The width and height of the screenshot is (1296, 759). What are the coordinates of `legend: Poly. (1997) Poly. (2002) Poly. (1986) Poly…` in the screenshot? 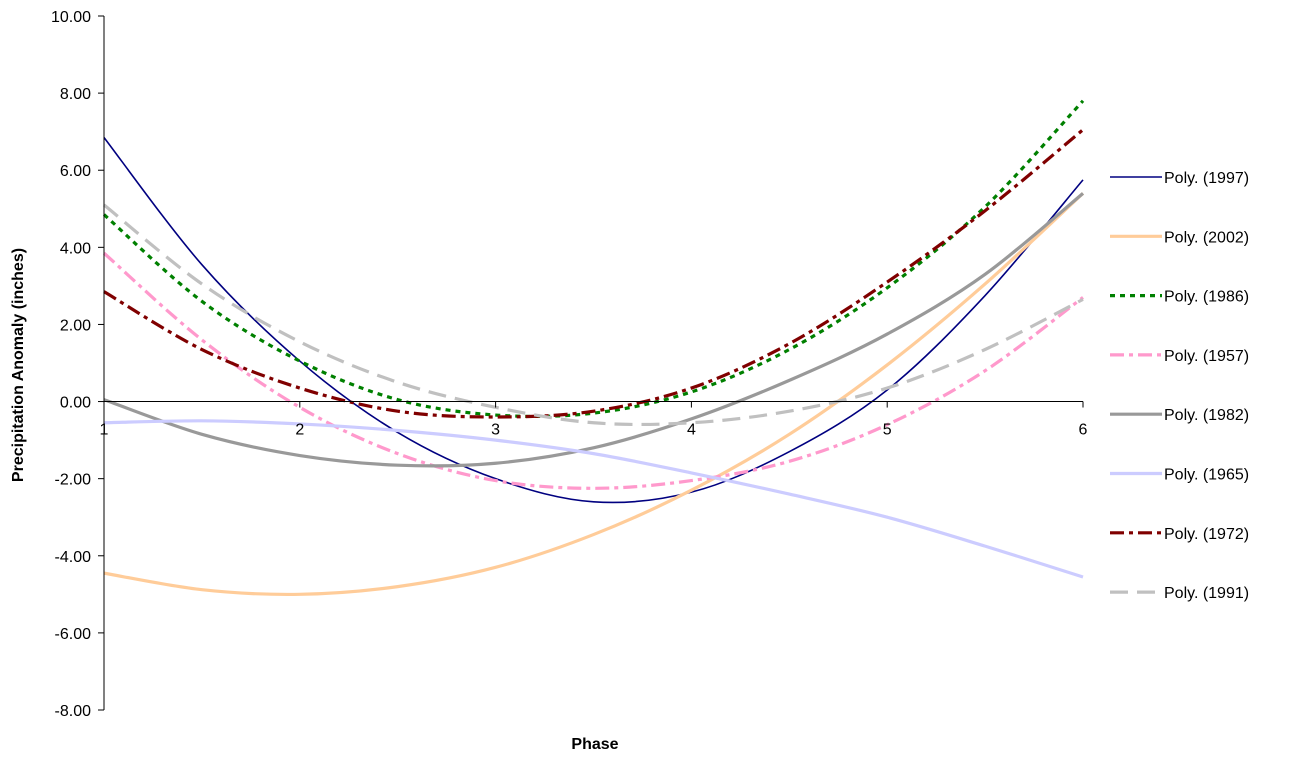 It's located at (1179, 386).